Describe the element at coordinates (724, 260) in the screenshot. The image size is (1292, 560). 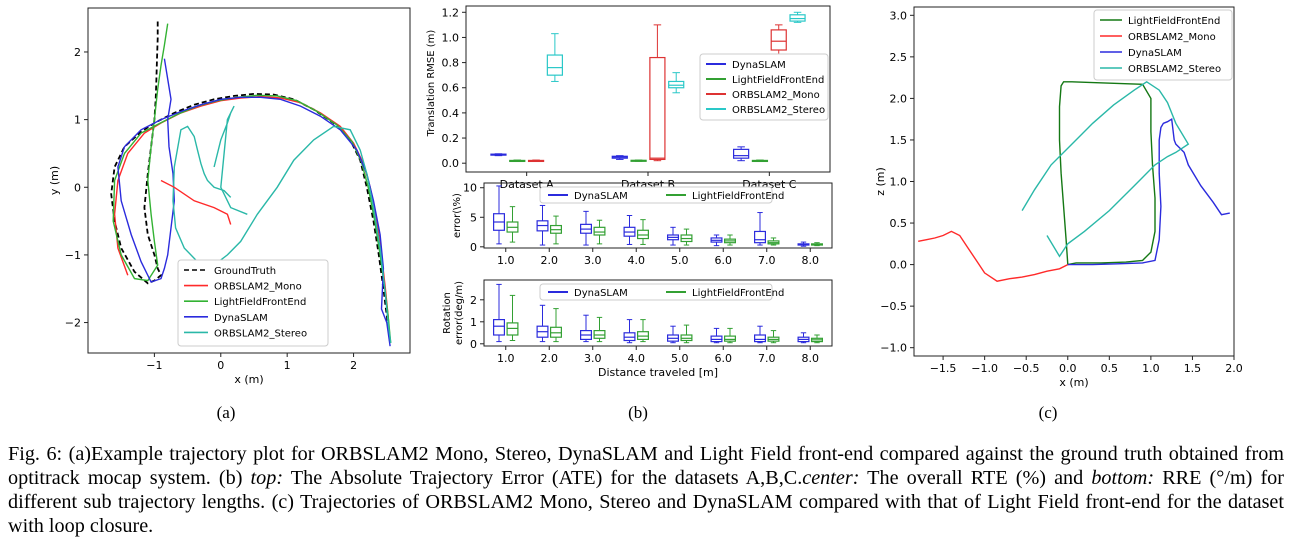
I see `plot-b-center-xtick-label: 6.0` at that location.